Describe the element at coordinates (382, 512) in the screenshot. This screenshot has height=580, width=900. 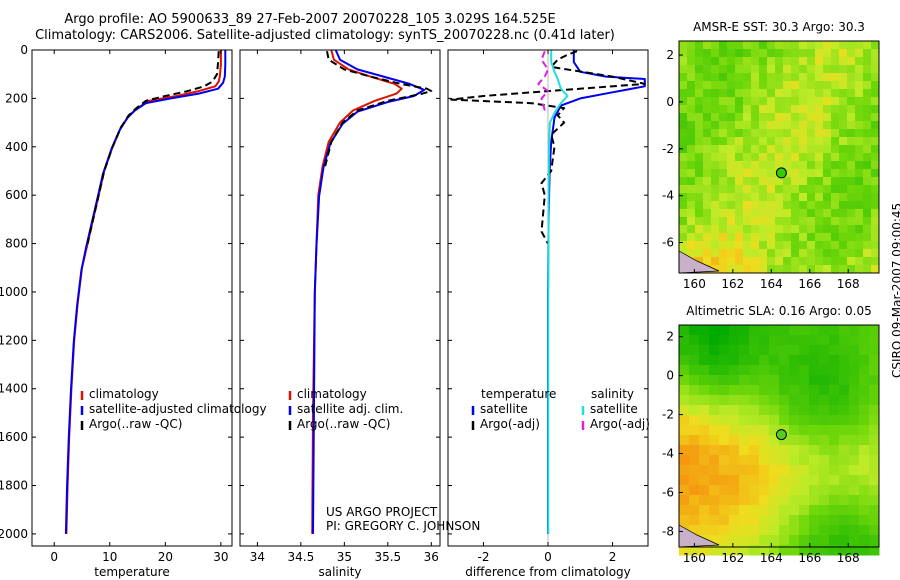
I see `credit-line-1: US ARGO PROJECT` at that location.